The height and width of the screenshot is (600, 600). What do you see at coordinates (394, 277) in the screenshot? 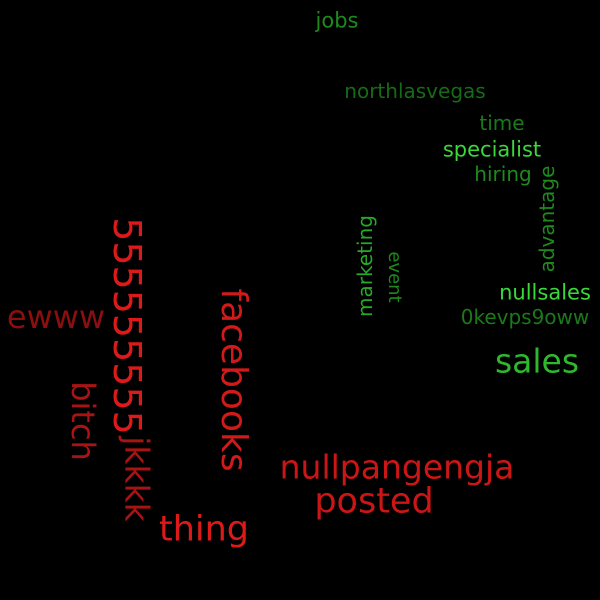
I see `word-event: event` at bounding box center [394, 277].